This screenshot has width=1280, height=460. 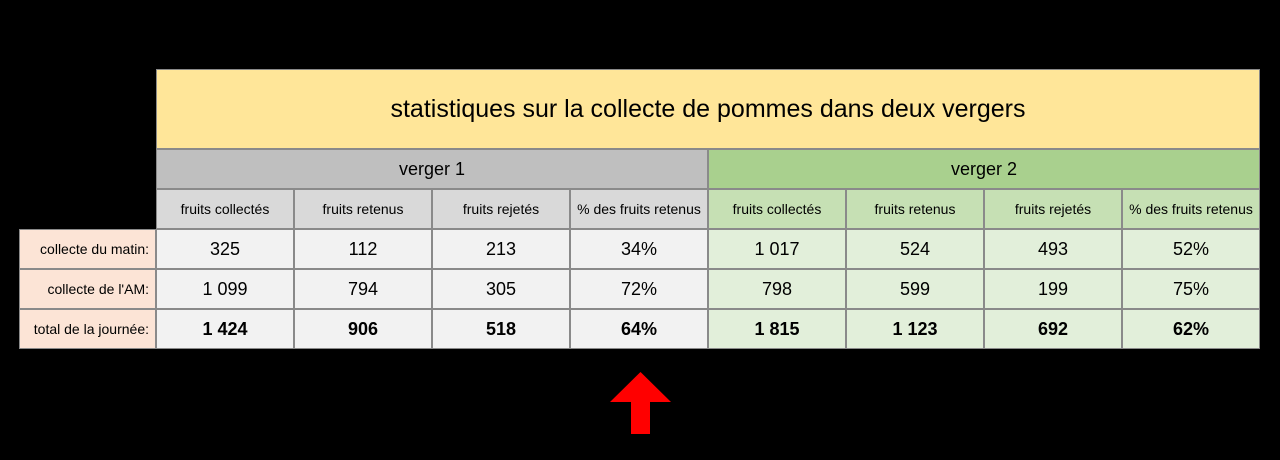 What do you see at coordinates (640, 403) in the screenshot?
I see `red-up-arrow-icon` at bounding box center [640, 403].